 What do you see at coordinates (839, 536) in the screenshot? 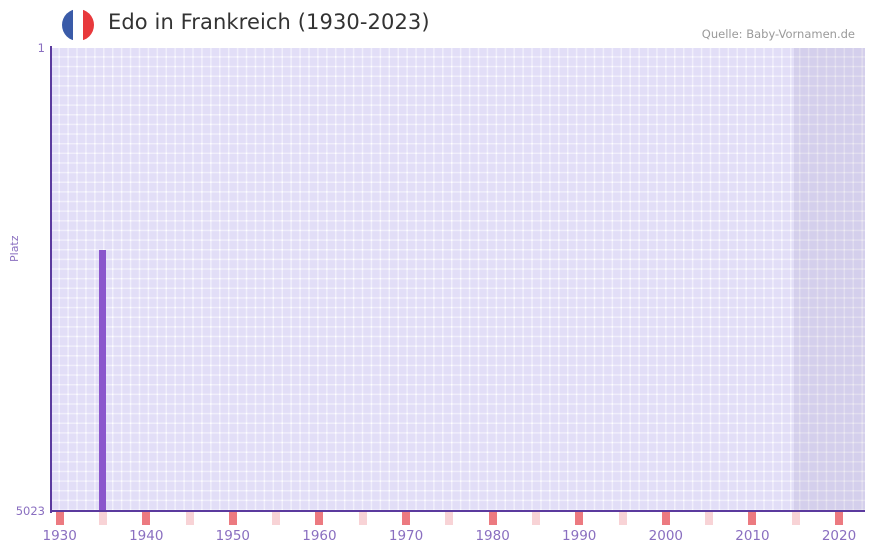
I see `x-axis-tick-label: 2020` at bounding box center [839, 536].